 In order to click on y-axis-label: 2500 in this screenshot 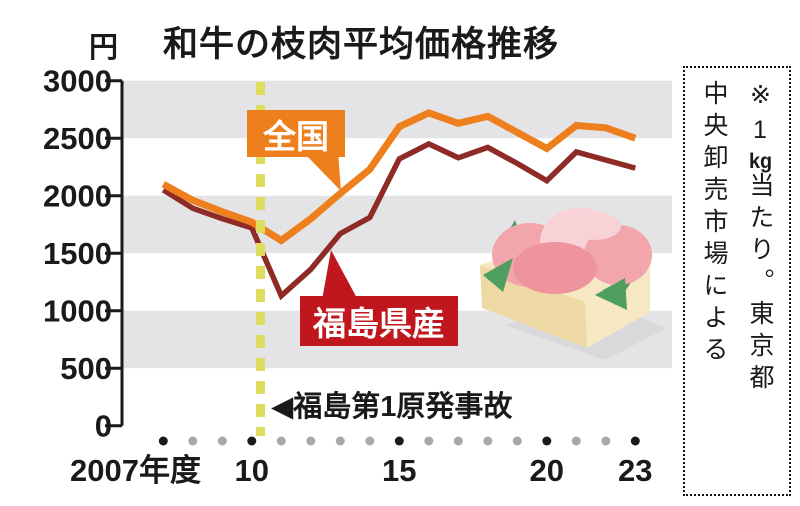, I will do `click(77, 138)`.